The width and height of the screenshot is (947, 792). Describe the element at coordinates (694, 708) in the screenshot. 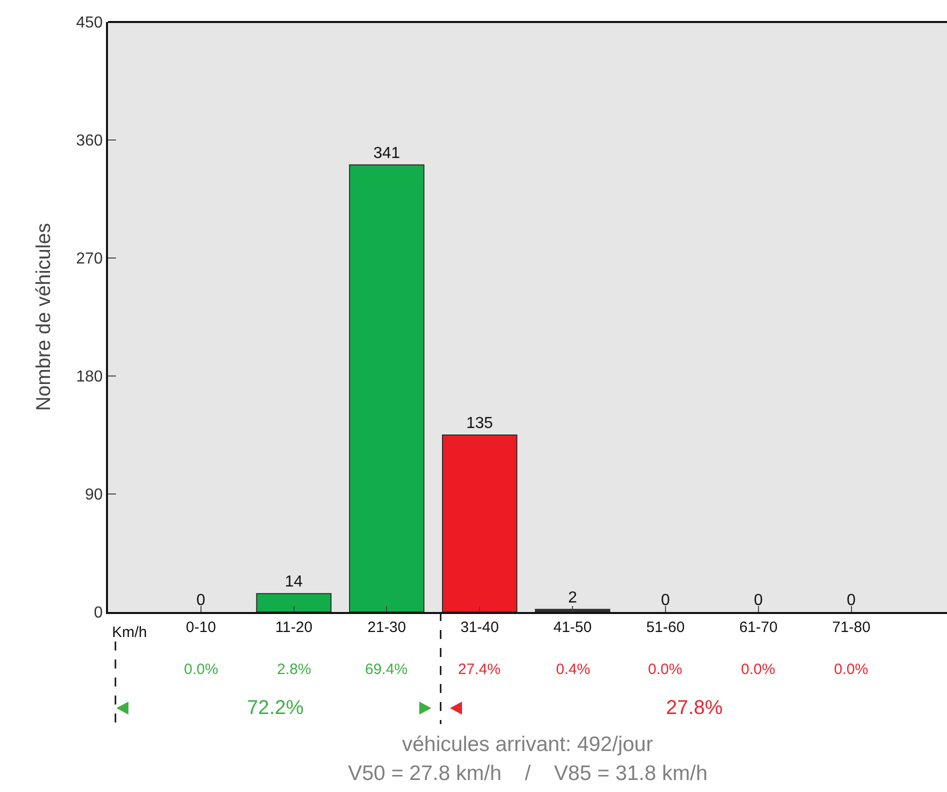

I see `text: 27.8%` at that location.